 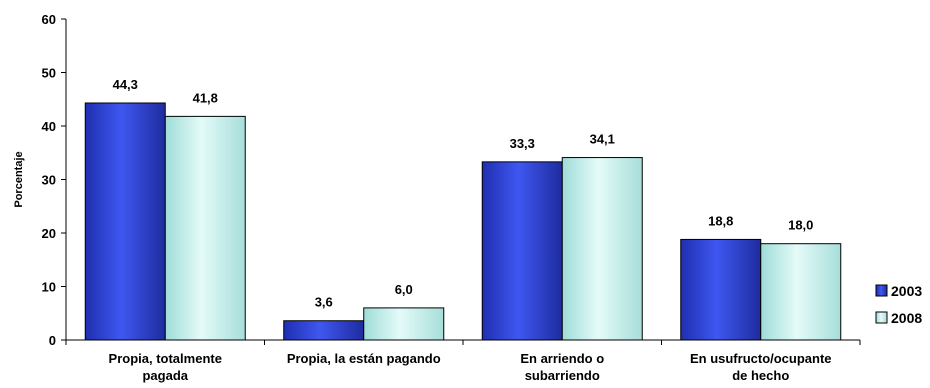 What do you see at coordinates (49, 233) in the screenshot?
I see `y-tick-label: 20` at bounding box center [49, 233].